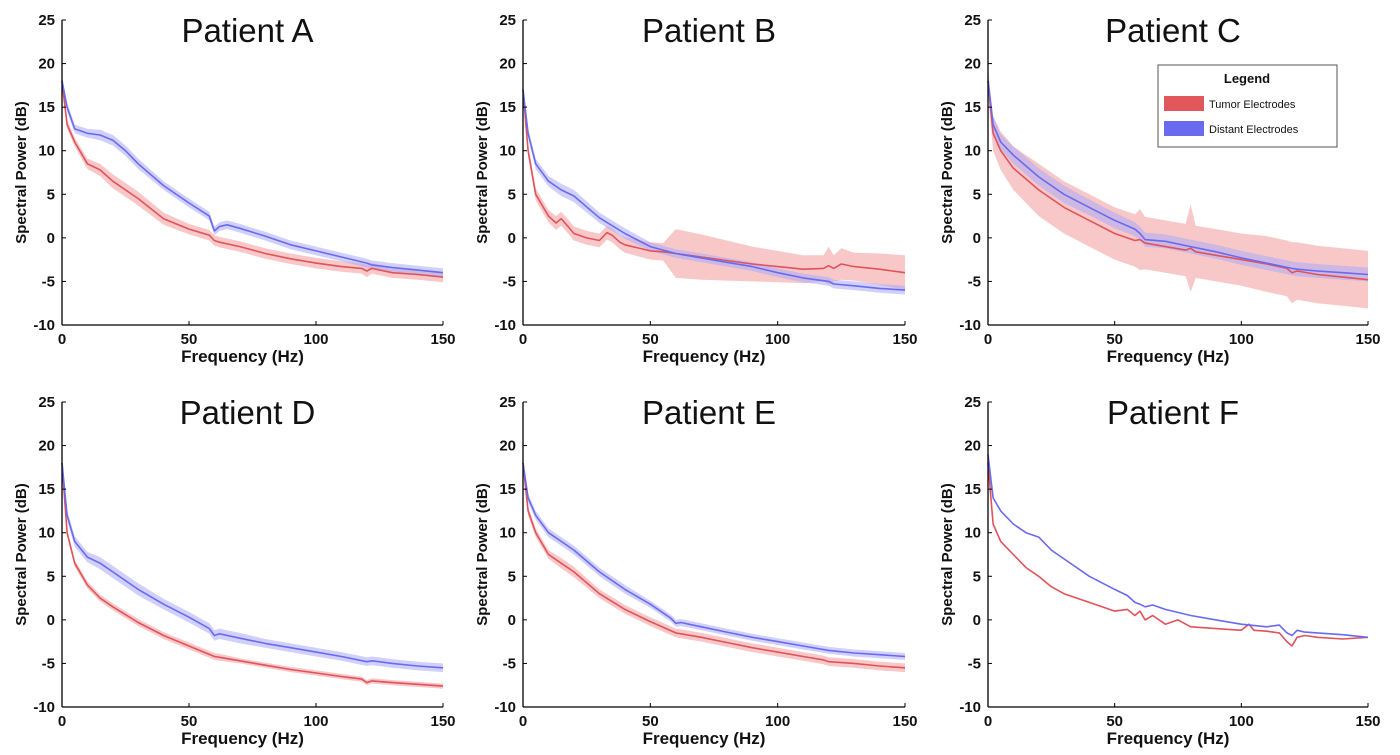  What do you see at coordinates (44, 325) in the screenshot?
I see `patient-a-ytick-label: -10` at bounding box center [44, 325].